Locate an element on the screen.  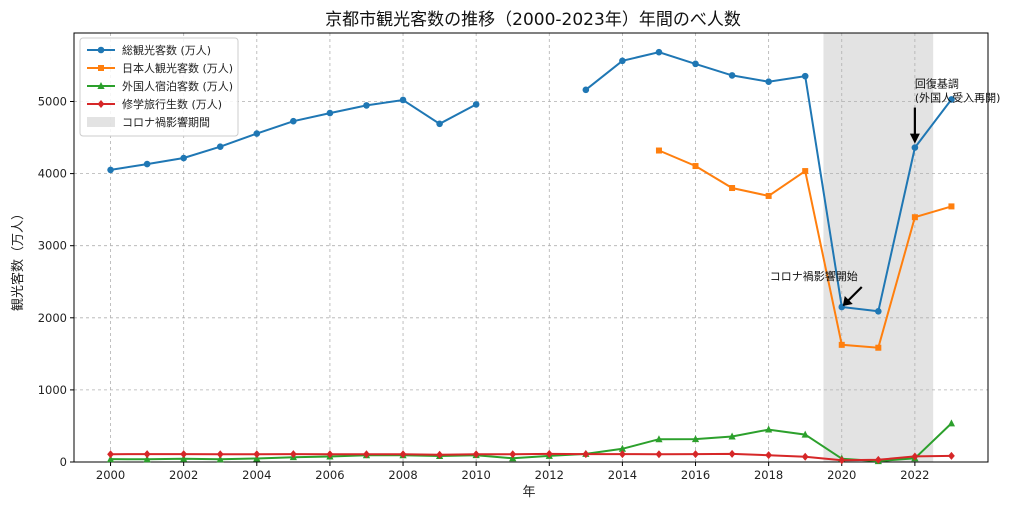
legend-entry: 日本人観光客数 (万人) is located at coordinates (160, 68).